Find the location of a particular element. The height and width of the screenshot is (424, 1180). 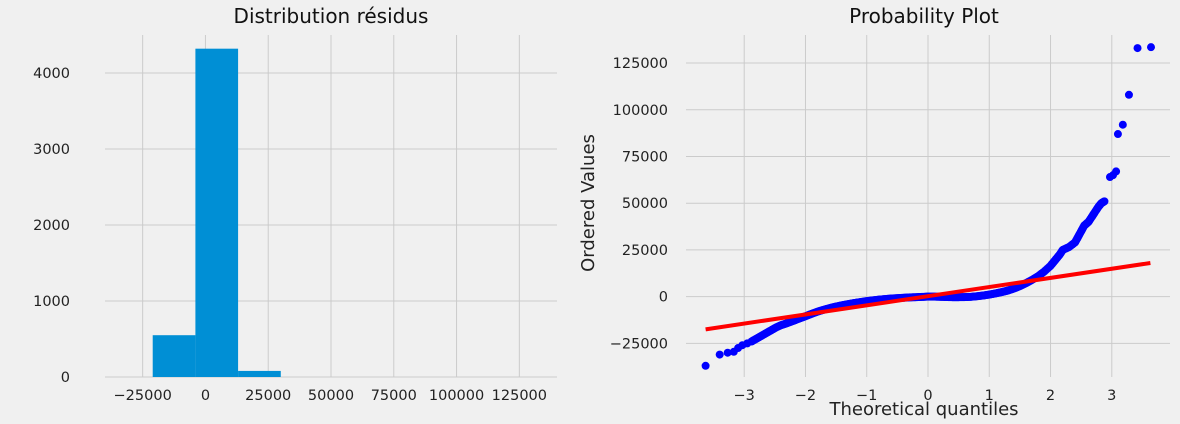

x-tick-label: 1 is located at coordinates (989, 396).